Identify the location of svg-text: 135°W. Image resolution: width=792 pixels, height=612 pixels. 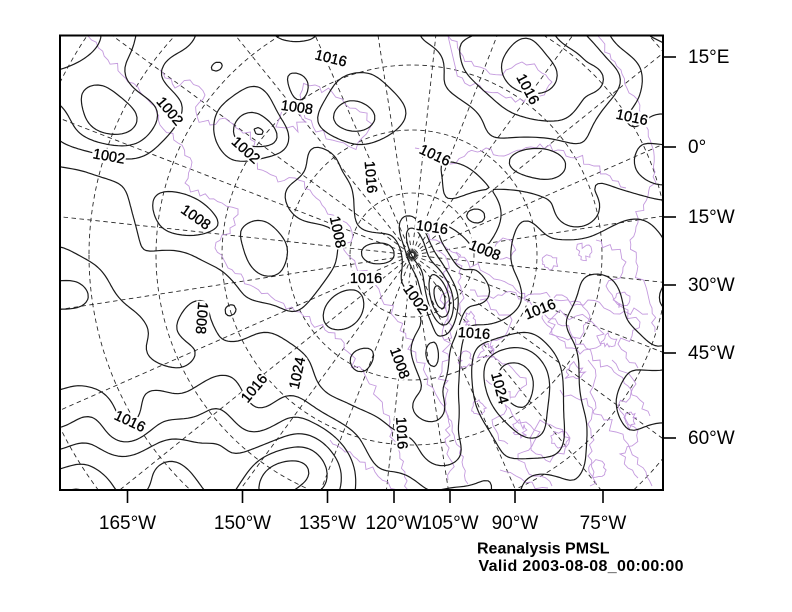
(327, 523).